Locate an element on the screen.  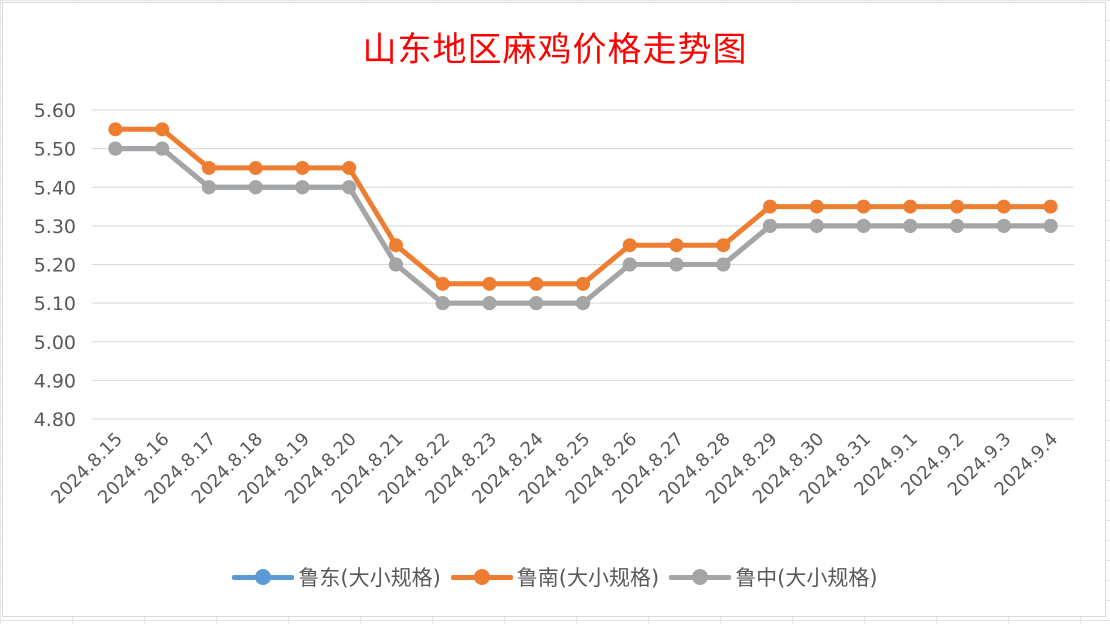
legend-item-0: 鲁东(大小规格) is located at coordinates (336, 577).